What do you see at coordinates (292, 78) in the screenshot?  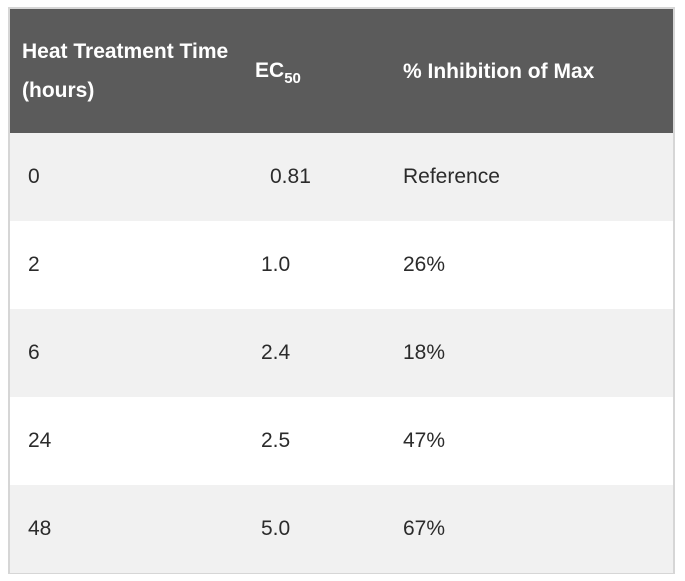 I see `header-ec50-subscript: 50` at bounding box center [292, 78].